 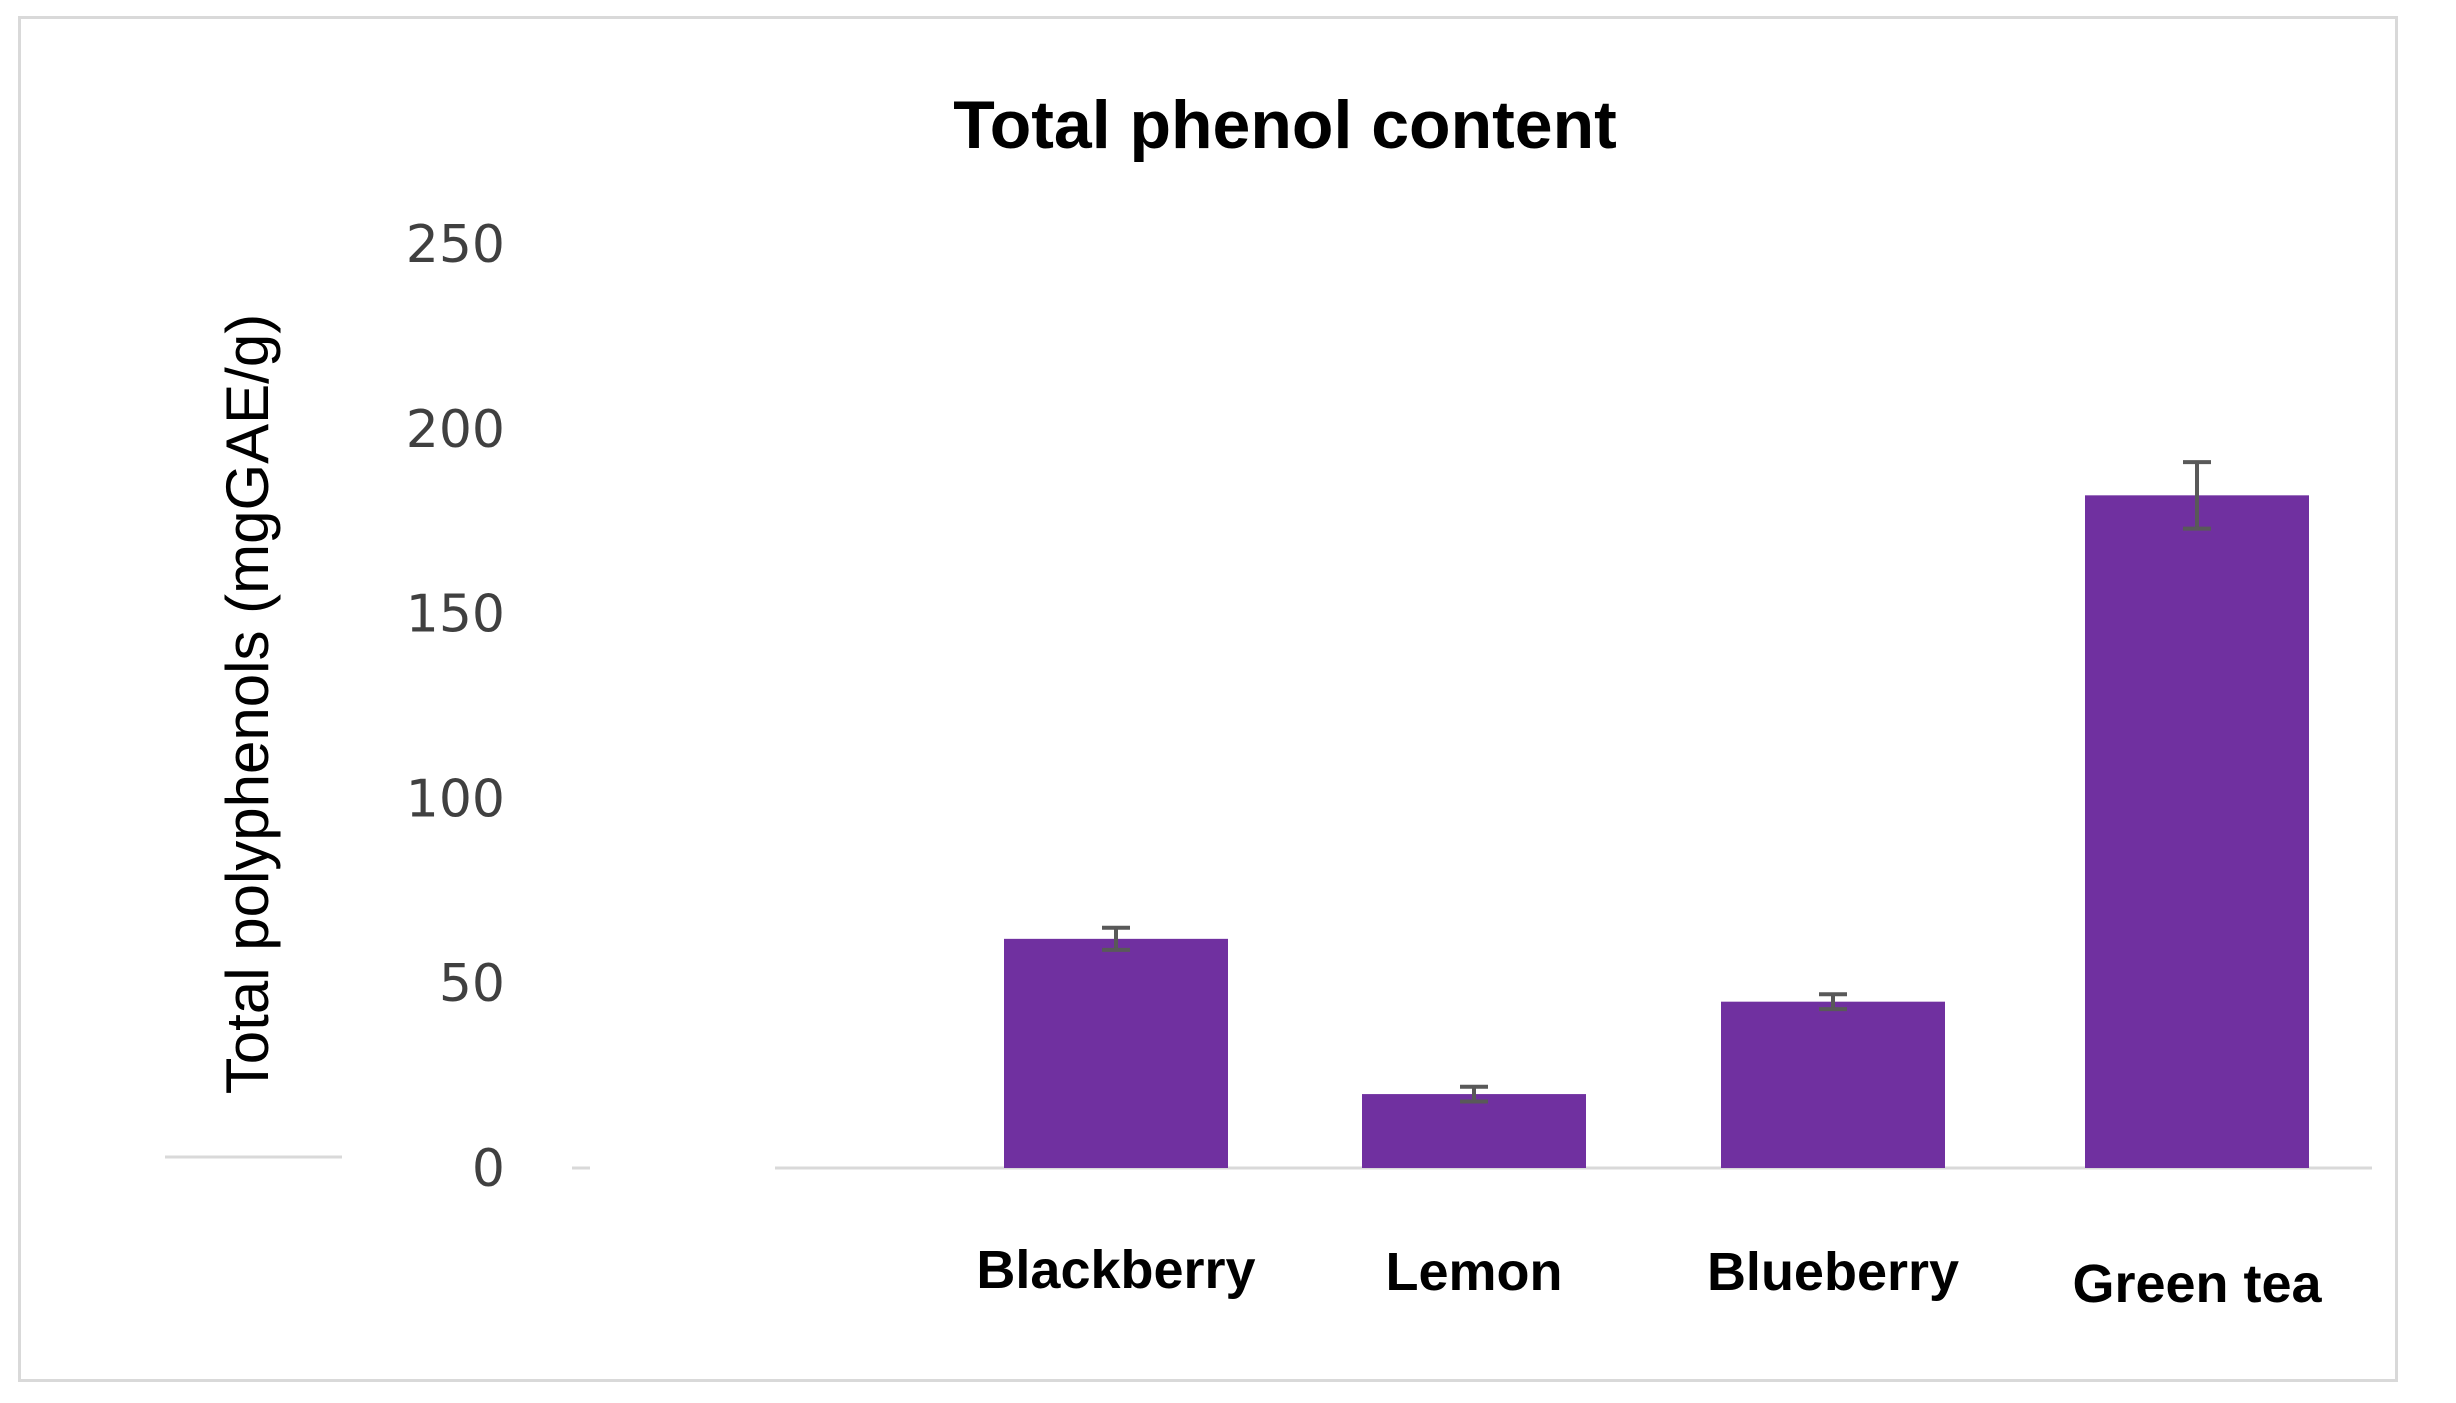 What do you see at coordinates (1473, 1272) in the screenshot?
I see `x-tick-label: Lemon` at bounding box center [1473, 1272].